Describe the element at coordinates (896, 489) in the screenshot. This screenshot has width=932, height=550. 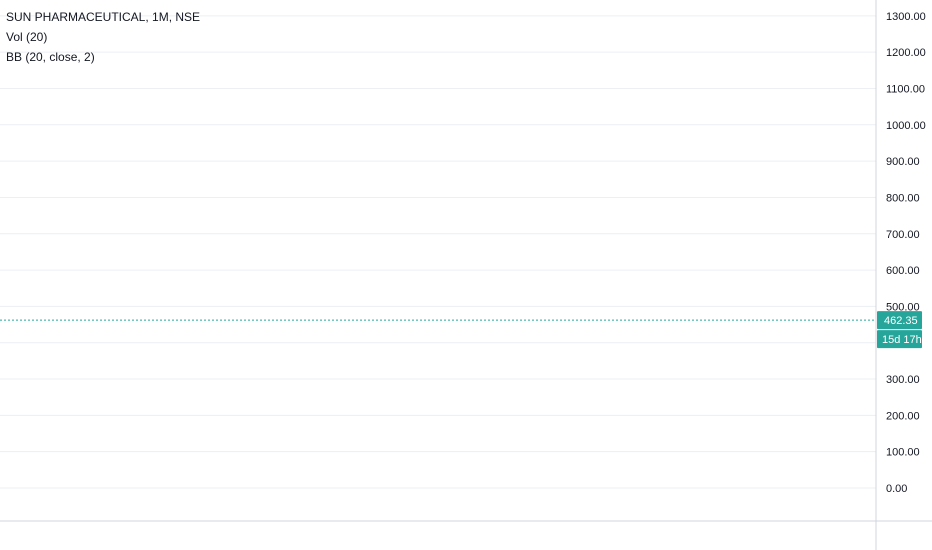
I see `price-tick-label: 0.00` at that location.